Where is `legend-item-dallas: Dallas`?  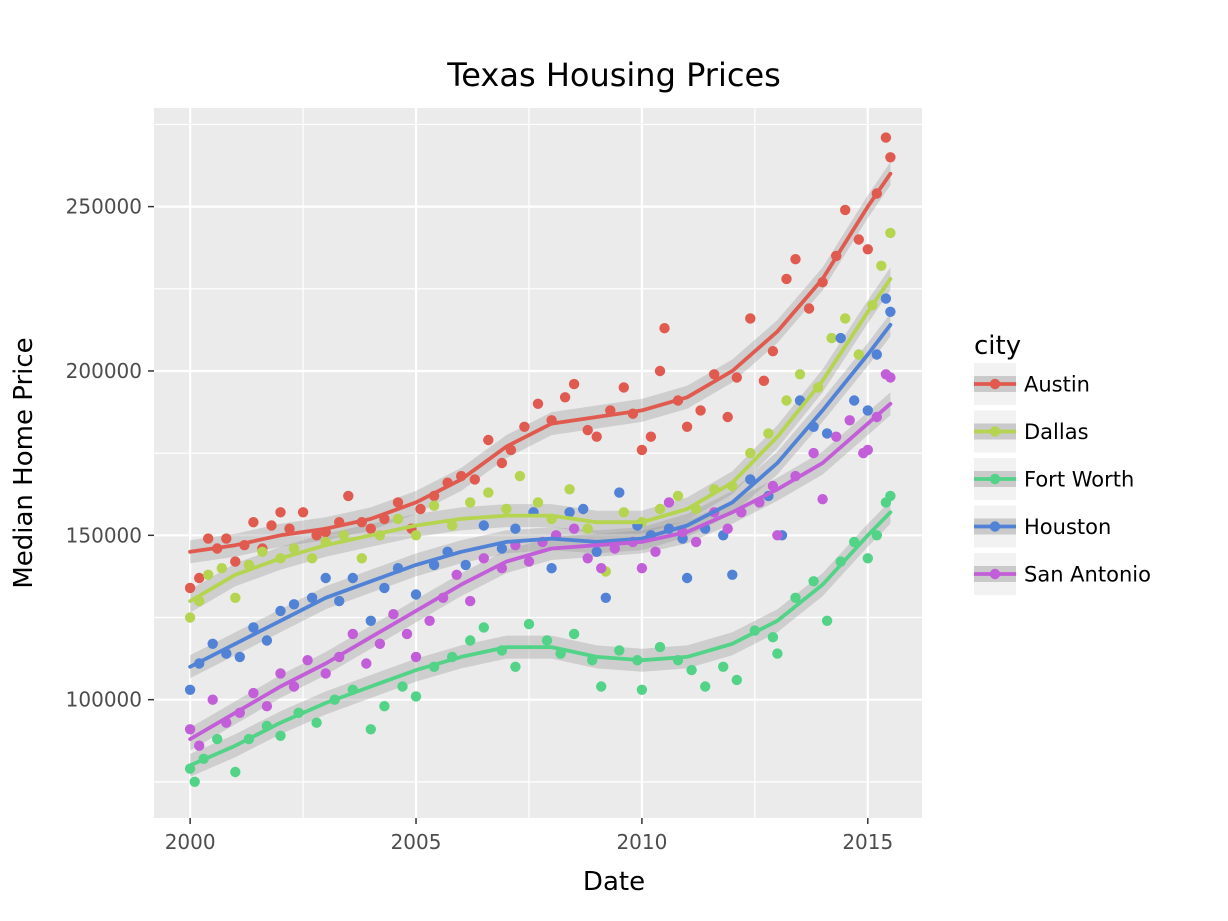
legend-item-dallas: Dallas is located at coordinates (1031, 431).